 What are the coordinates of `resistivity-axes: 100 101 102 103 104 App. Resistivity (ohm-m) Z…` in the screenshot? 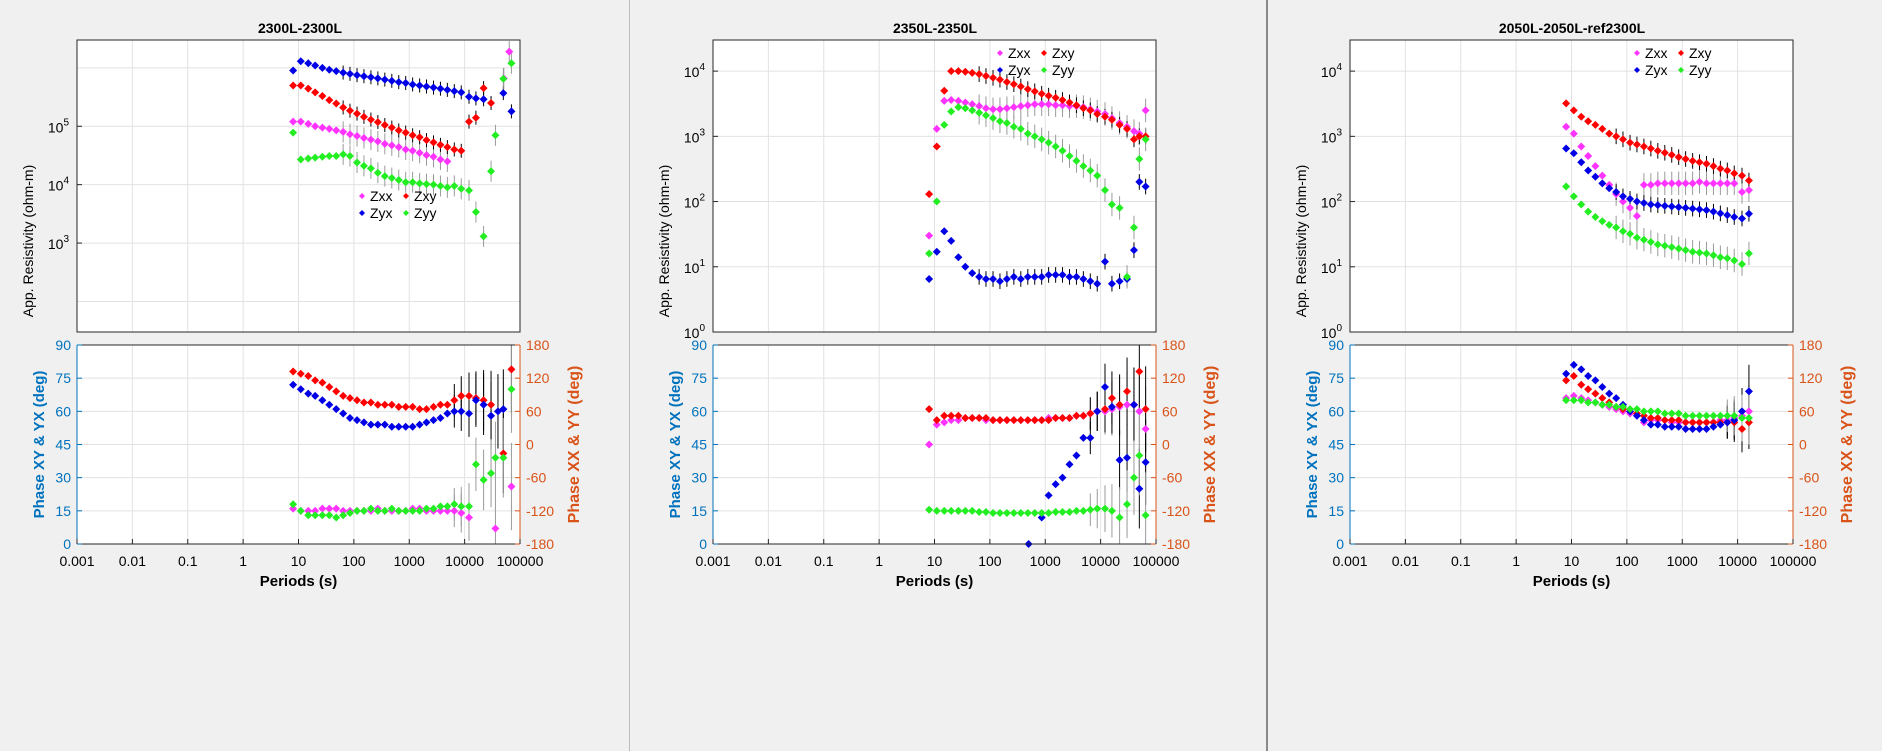 It's located at (906, 190).